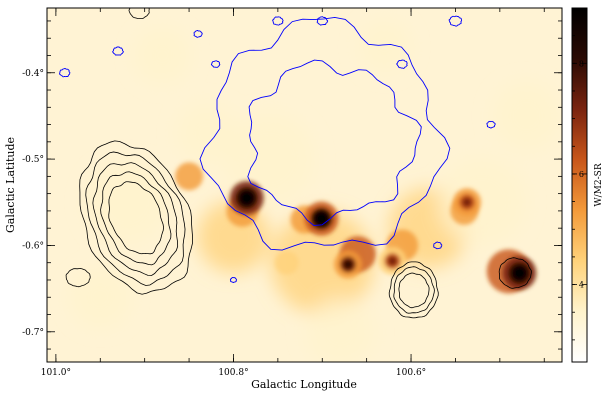  Describe the element at coordinates (581, 174) in the screenshot. I see `colorbar-tick-label-2: 6` at that location.